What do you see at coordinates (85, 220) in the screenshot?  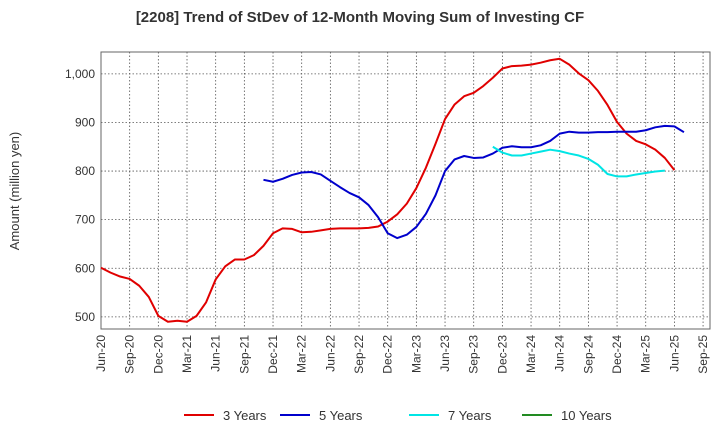 I see `y-tick-label: 700` at bounding box center [85, 220].